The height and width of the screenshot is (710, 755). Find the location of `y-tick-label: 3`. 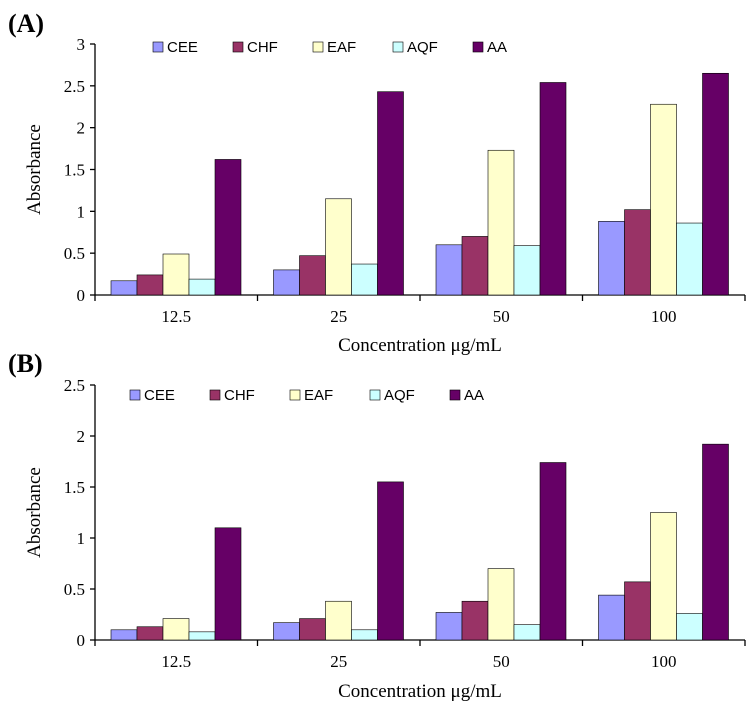

y-tick-label: 3 is located at coordinates (81, 44).